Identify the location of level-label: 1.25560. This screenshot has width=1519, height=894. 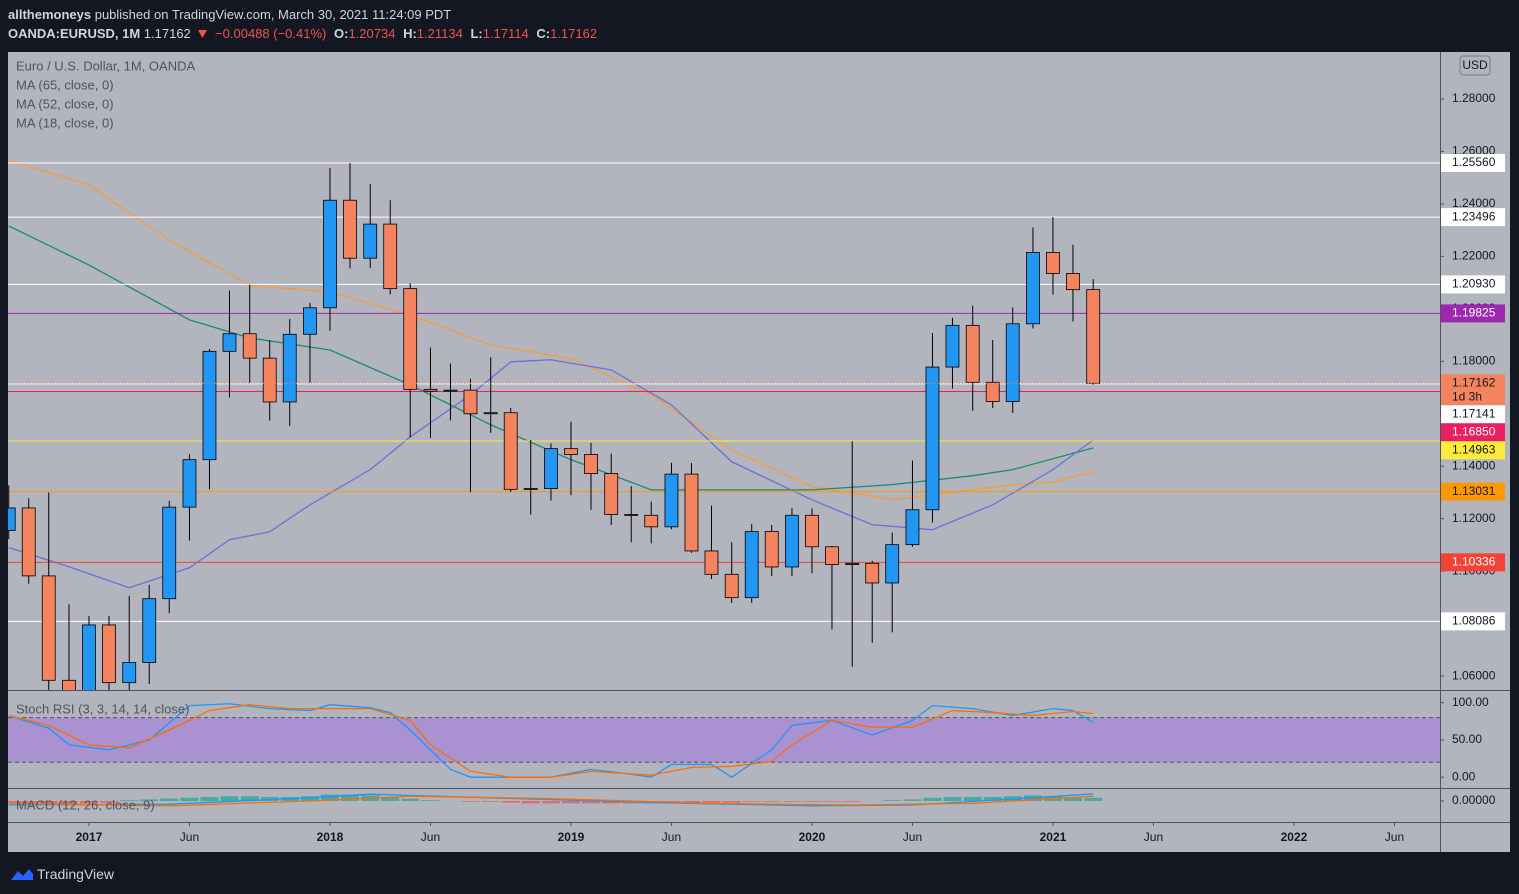
(1474, 162).